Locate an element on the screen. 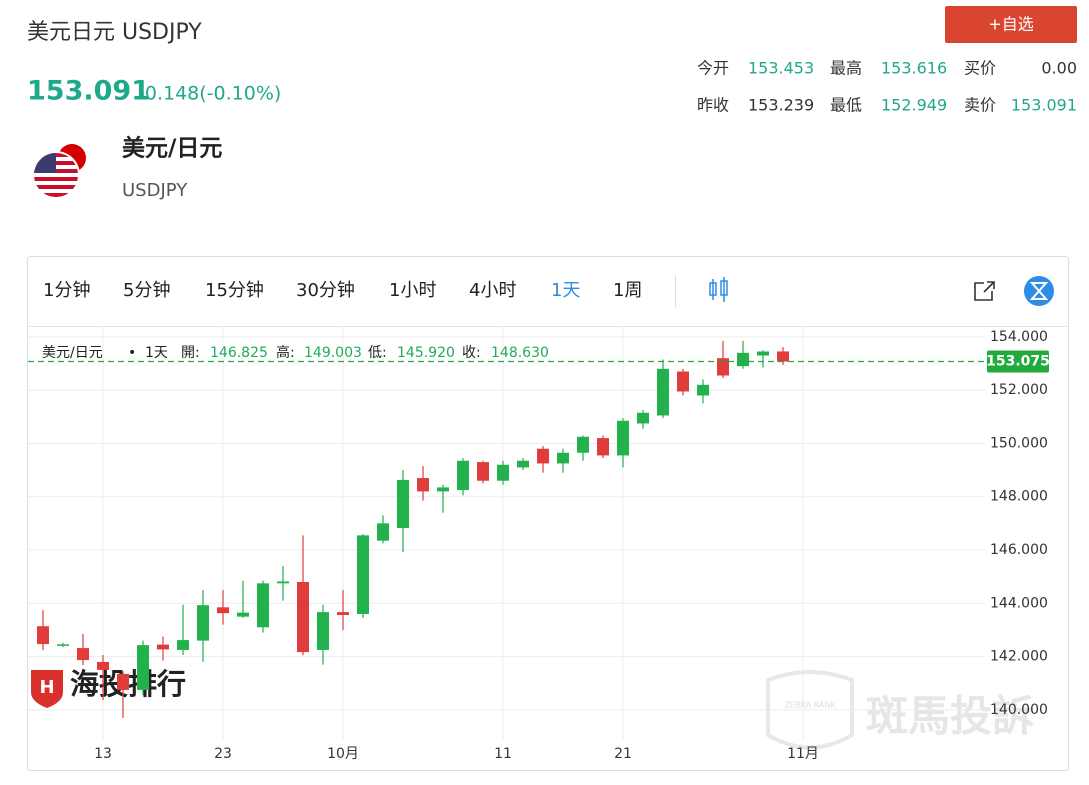  share-button is located at coordinates (984, 291).